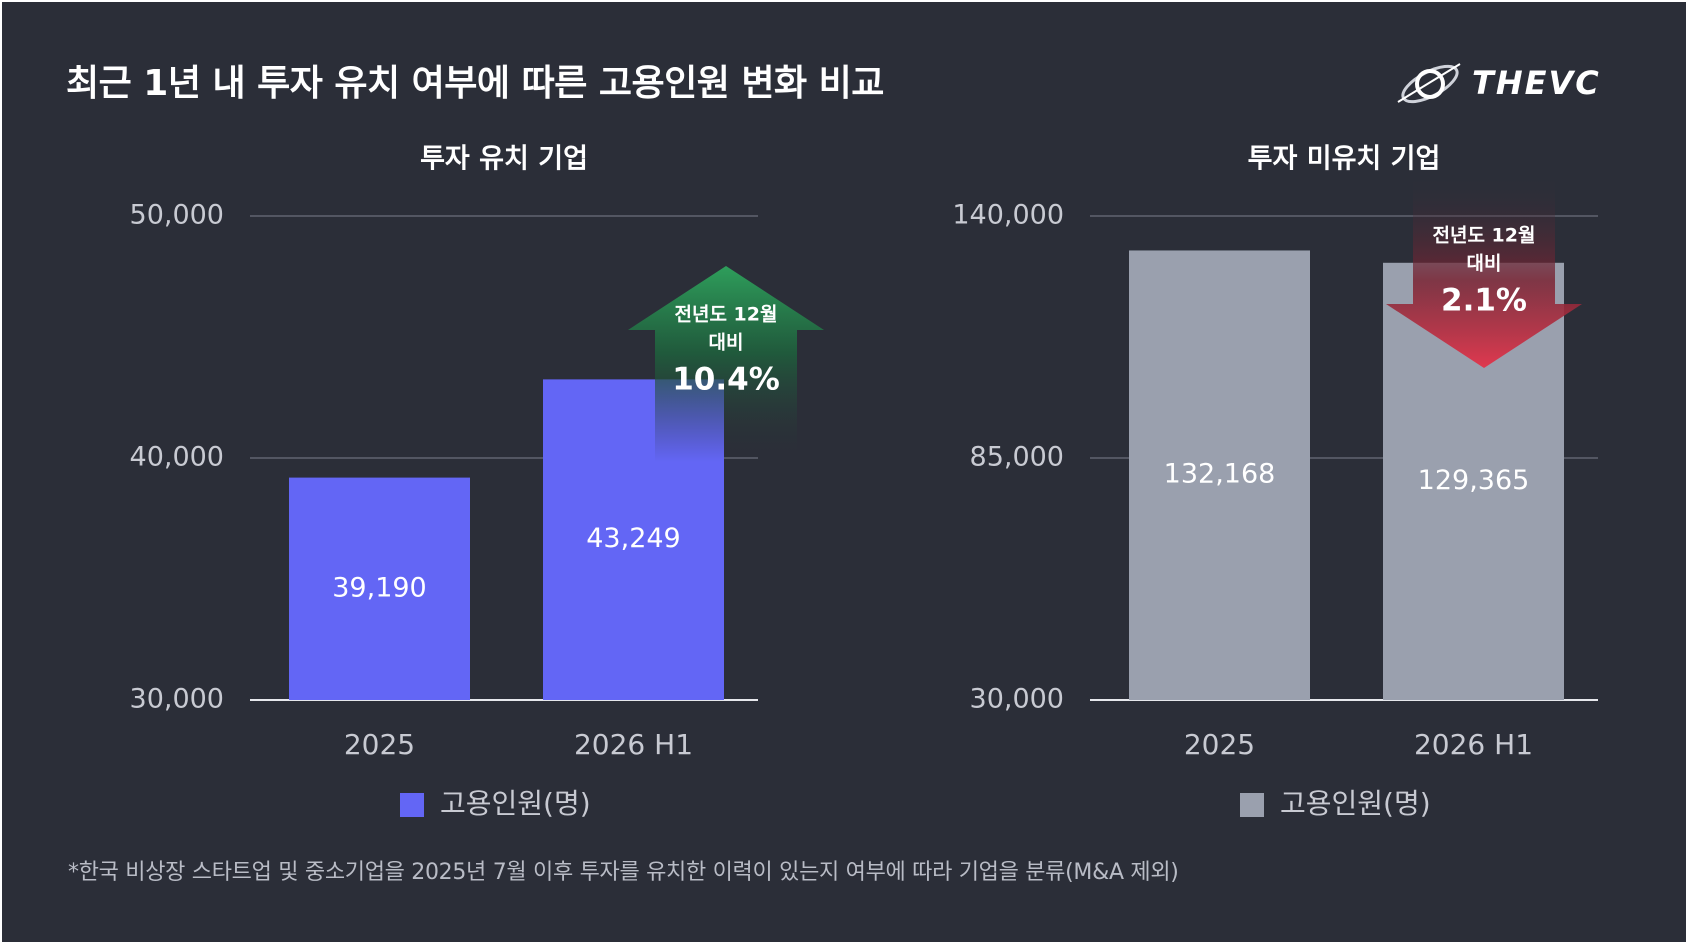  I want to click on bar-data-label: 39,190, so click(379, 587).